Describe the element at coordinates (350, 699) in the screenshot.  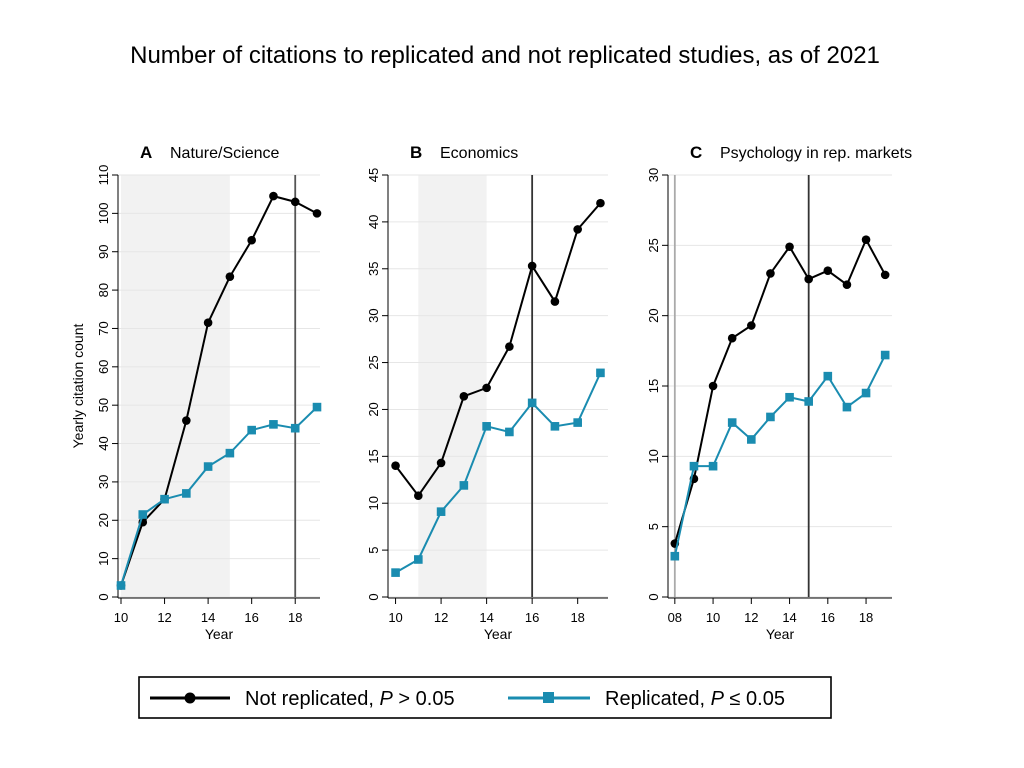
I see `legend-label-not-replicated: Not replicated, P > 0.05` at that location.